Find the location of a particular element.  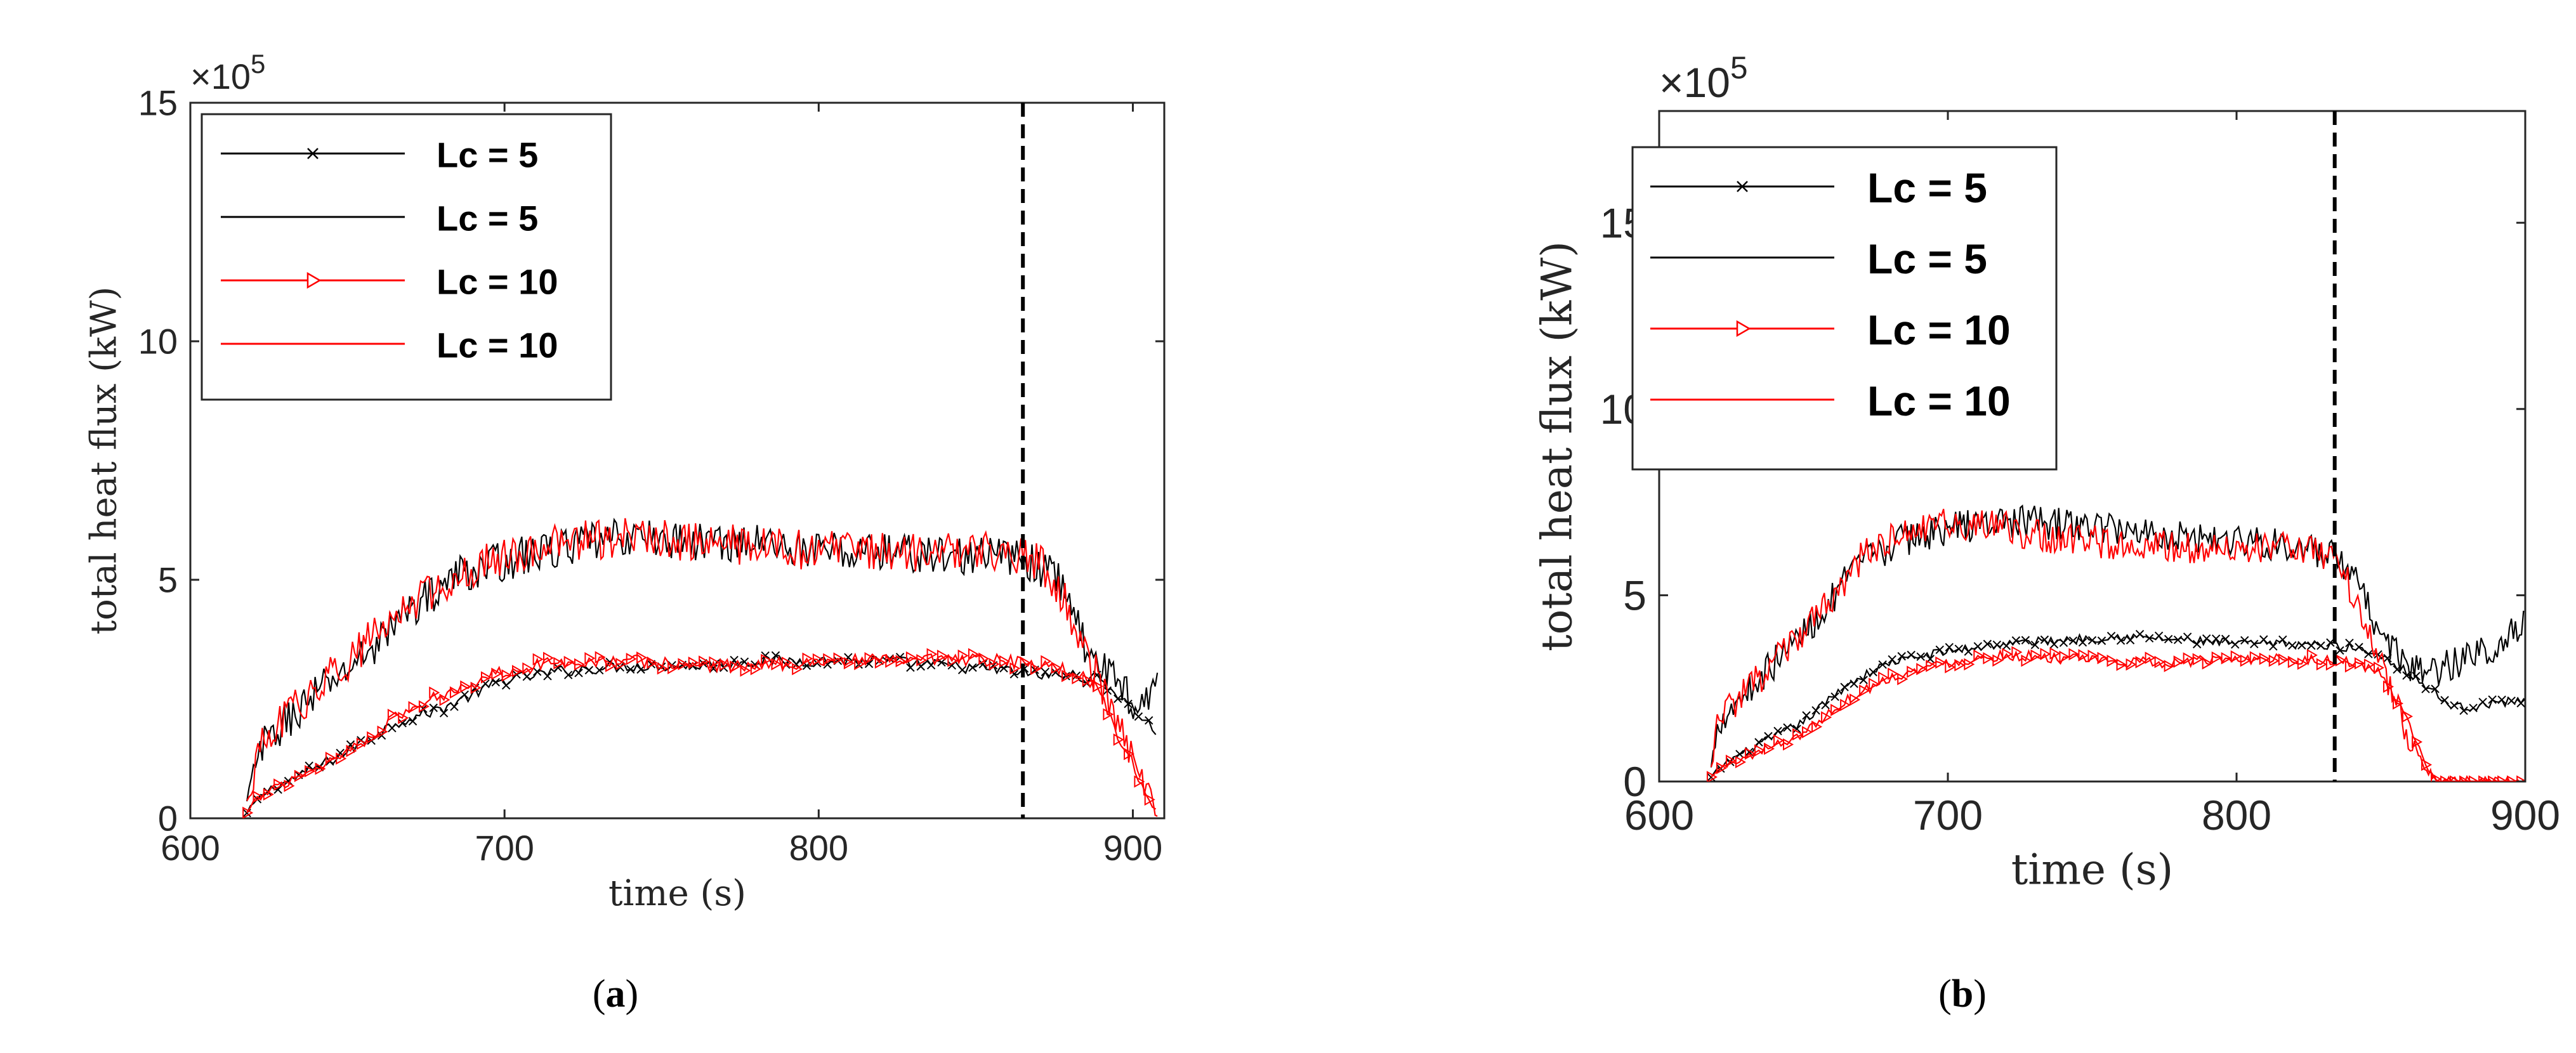

legend-label-1: Lc = 5 is located at coordinates (1927, 187).